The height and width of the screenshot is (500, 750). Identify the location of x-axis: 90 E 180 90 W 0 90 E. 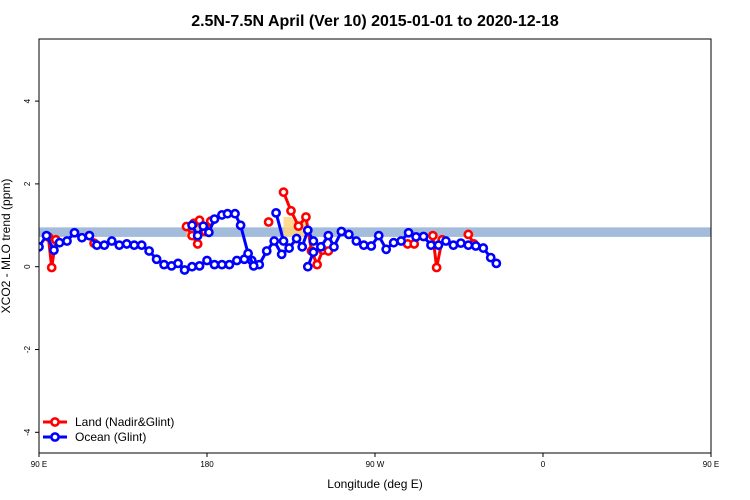
(375, 461).